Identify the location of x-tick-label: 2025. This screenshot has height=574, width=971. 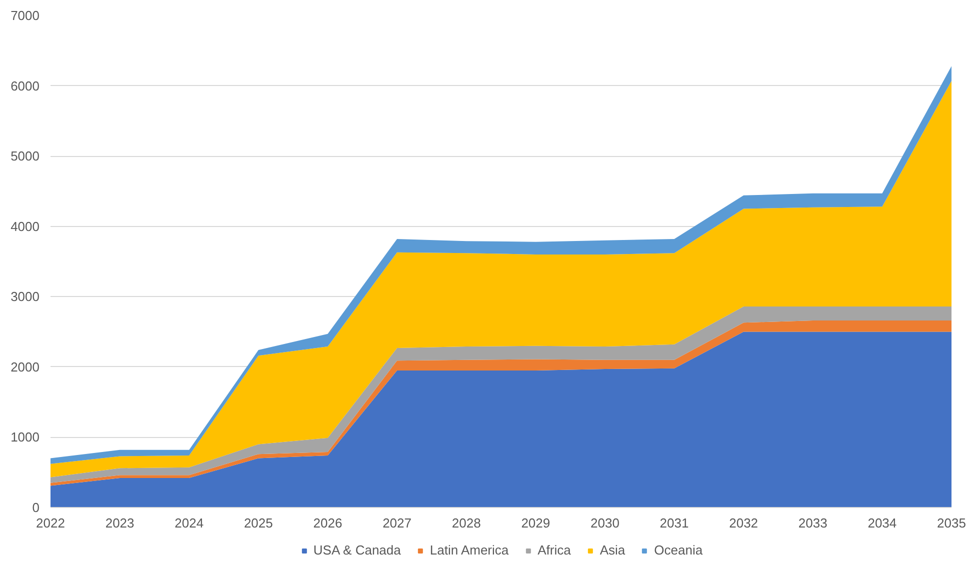
(258, 523).